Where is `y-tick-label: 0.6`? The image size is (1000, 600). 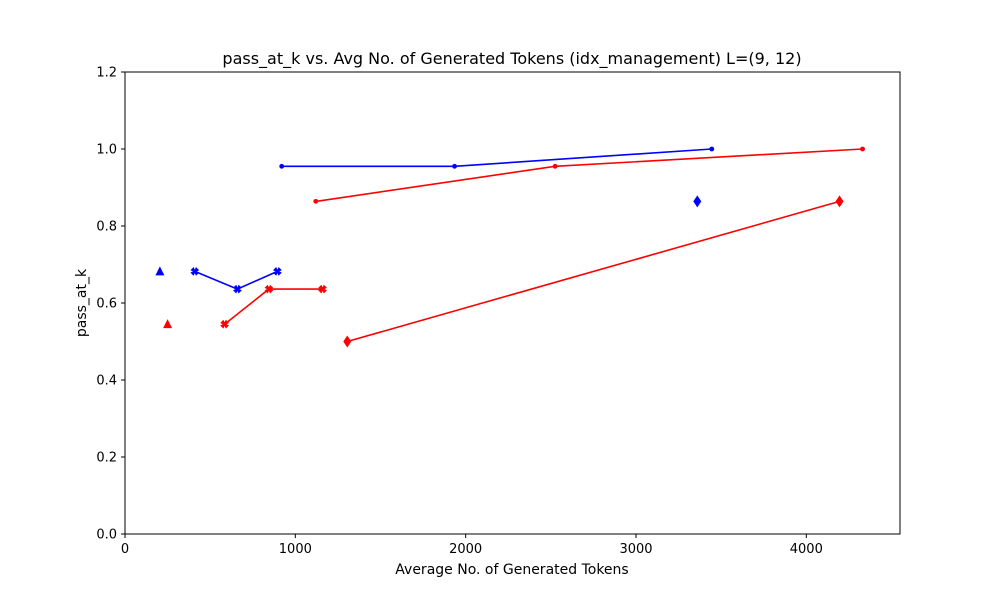
y-tick-label: 0.6 is located at coordinates (106, 304).